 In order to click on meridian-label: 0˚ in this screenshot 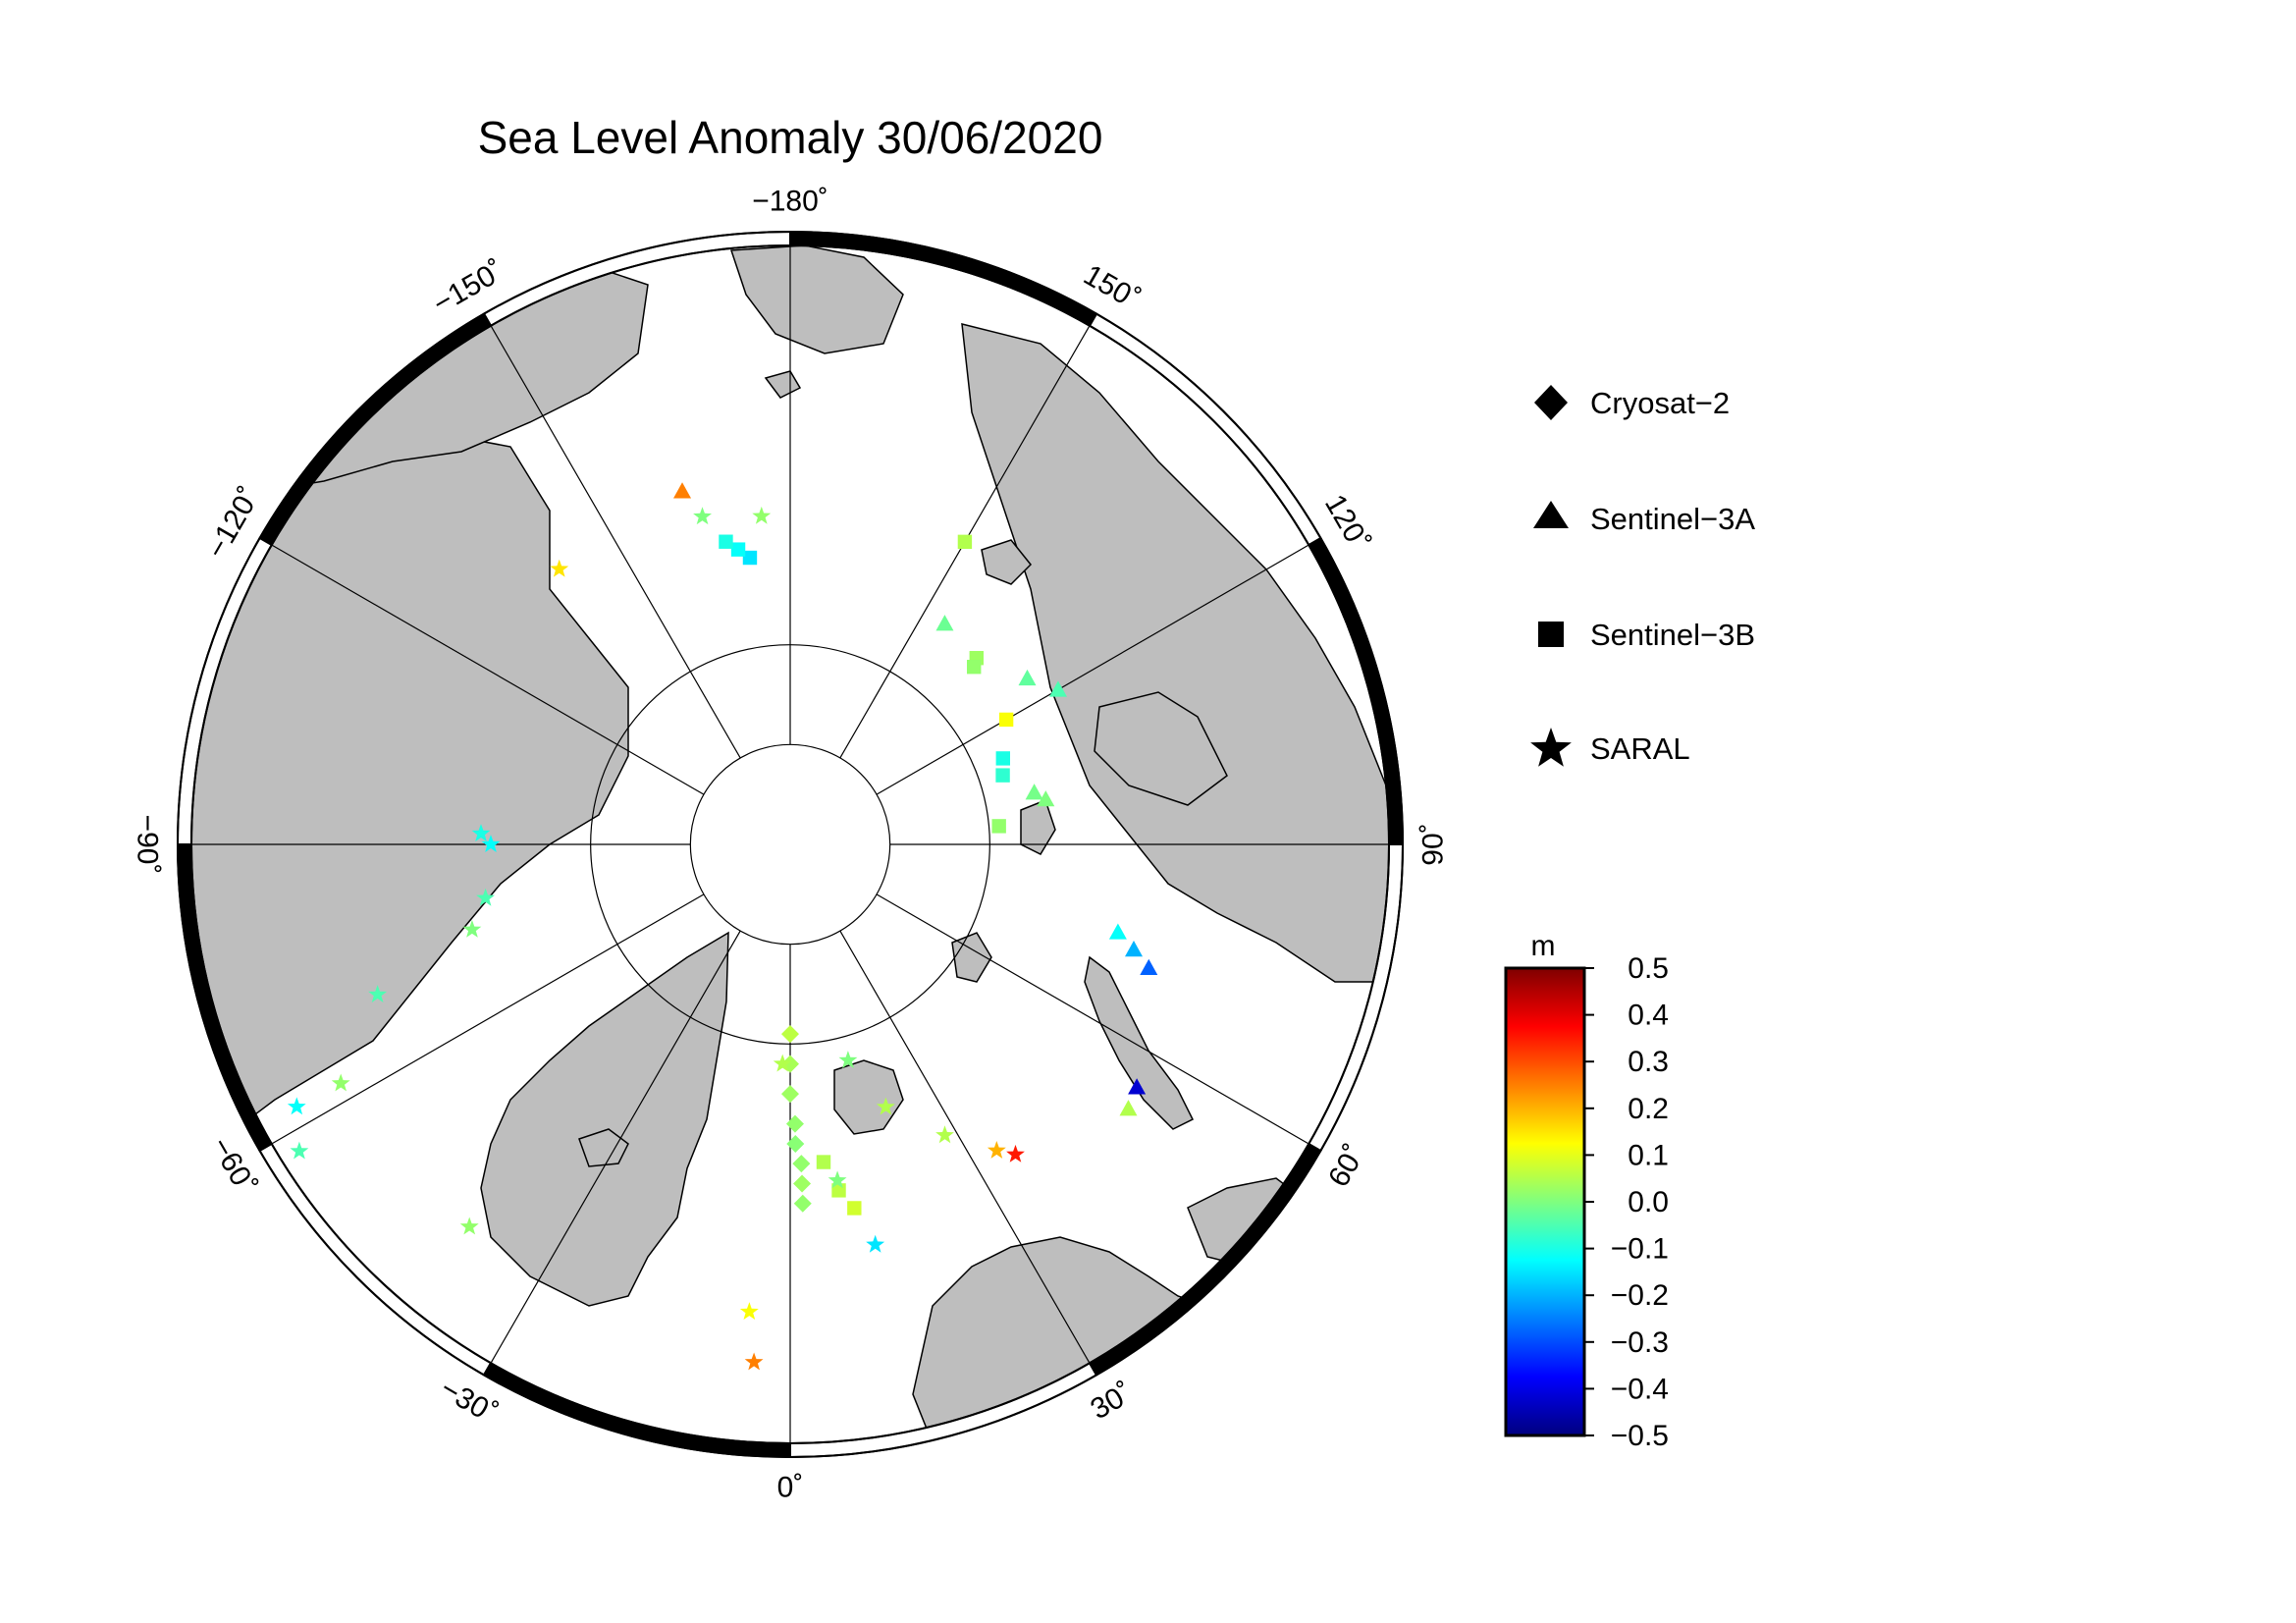, I will do `click(790, 1488)`.